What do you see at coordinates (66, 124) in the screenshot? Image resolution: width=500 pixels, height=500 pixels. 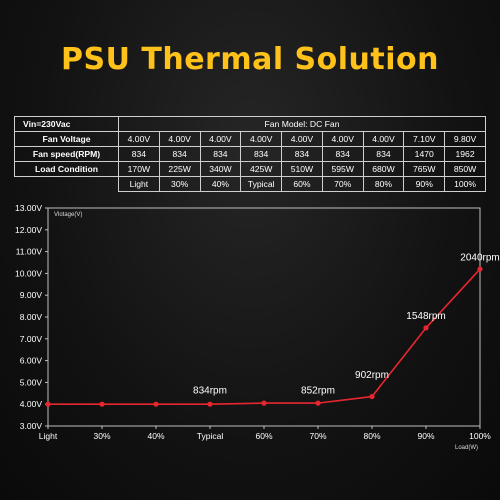 I see `vin-label: Vin=230Vac` at bounding box center [66, 124].